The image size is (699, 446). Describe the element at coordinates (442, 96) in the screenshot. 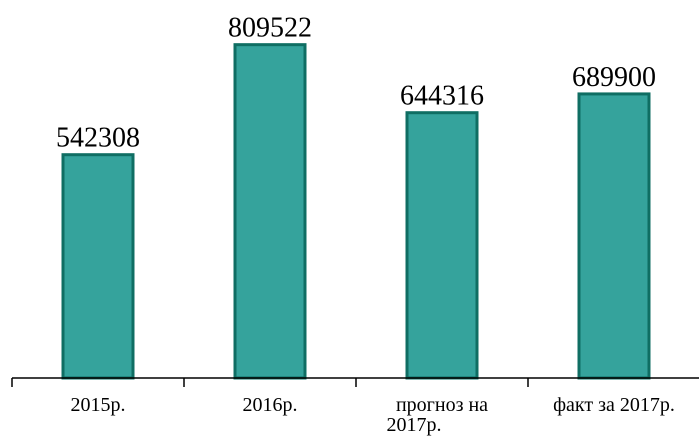

I see `data-label: 644316` at that location.